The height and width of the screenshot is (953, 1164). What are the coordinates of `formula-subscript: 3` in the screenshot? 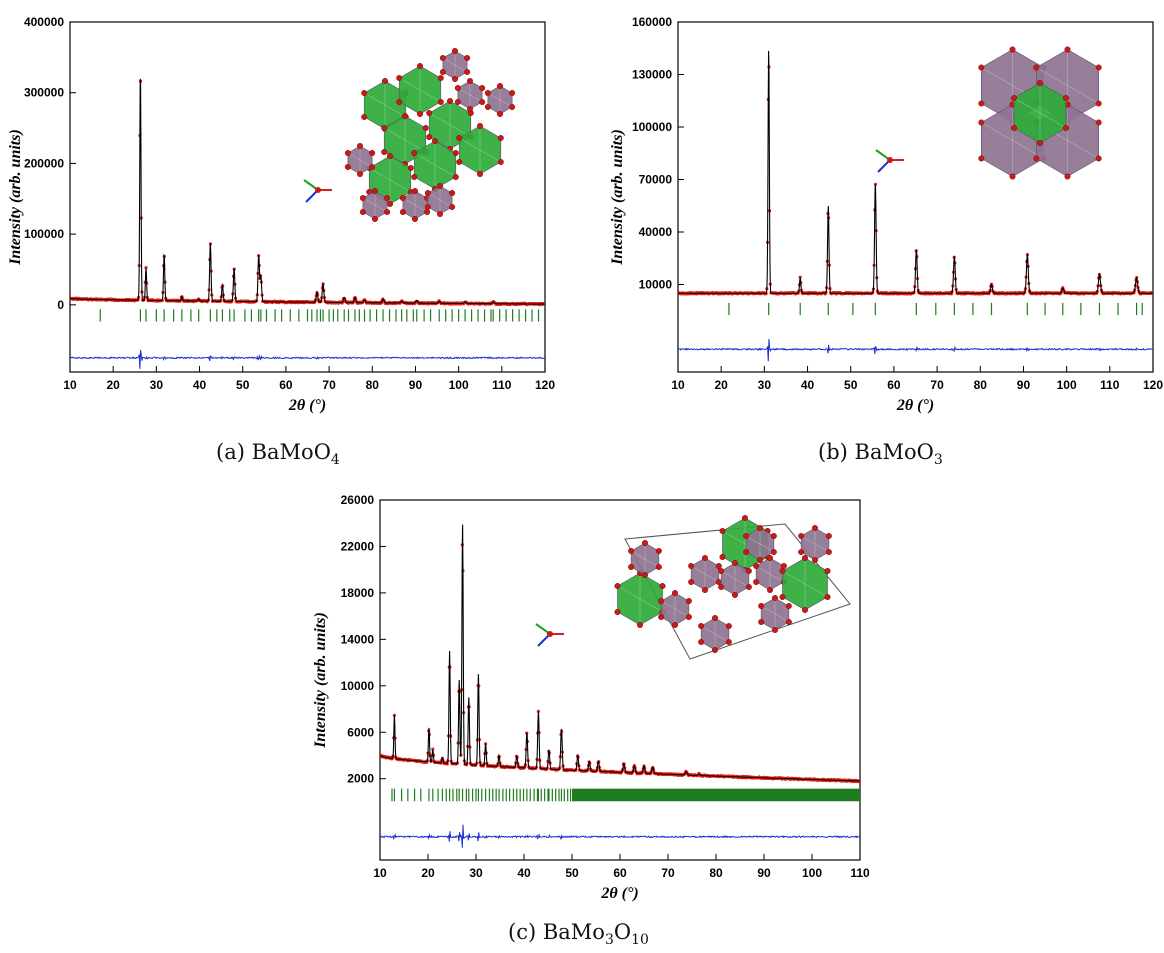 It's located at (938, 460).